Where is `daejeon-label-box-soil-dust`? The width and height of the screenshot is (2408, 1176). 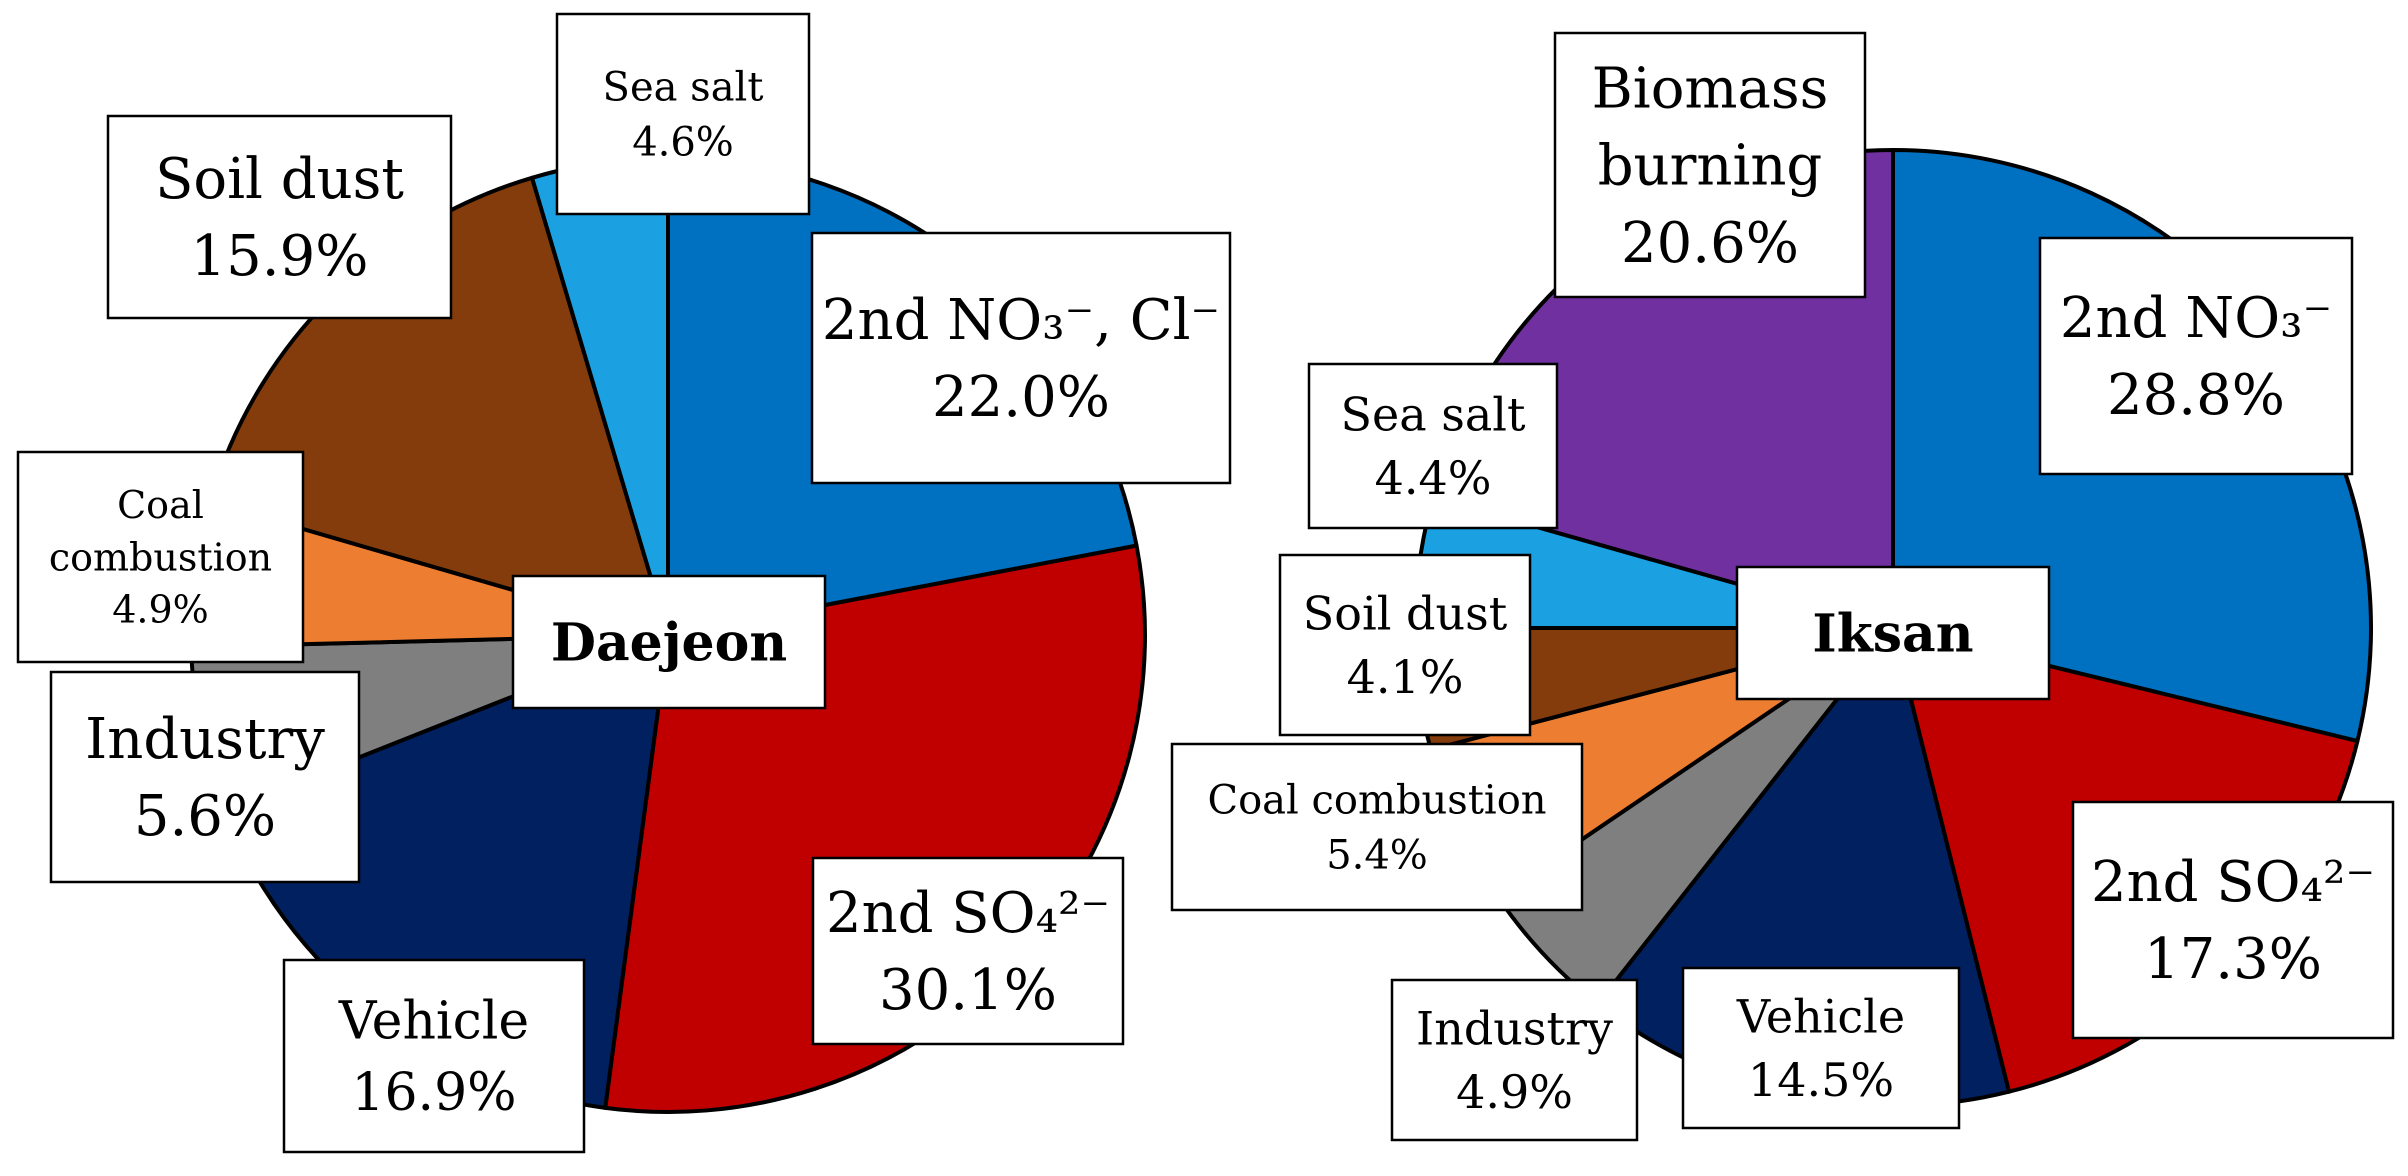 daejeon-label-box-soil-dust is located at coordinates (279, 217).